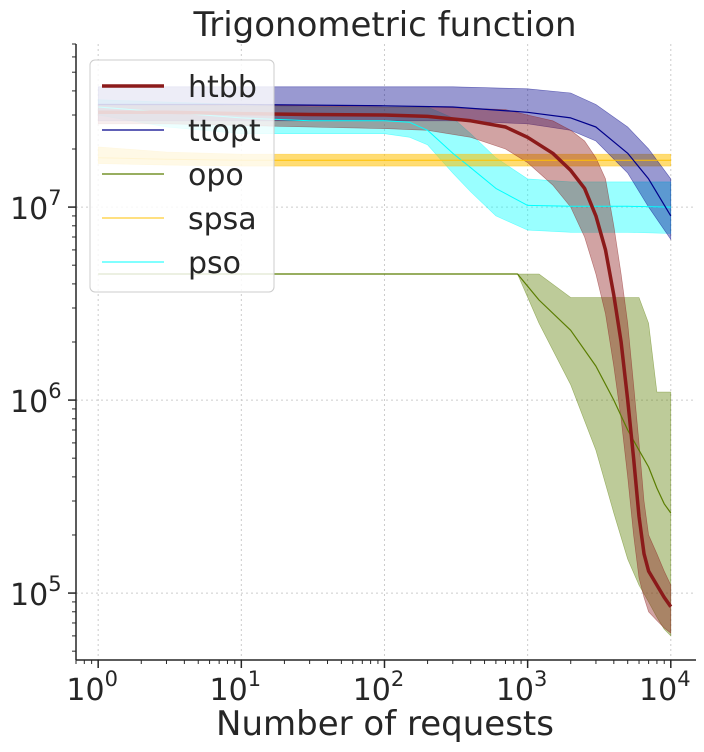  What do you see at coordinates (36, 206) in the screenshot?
I see `y-tick-label: 10⁷` at bounding box center [36, 206].